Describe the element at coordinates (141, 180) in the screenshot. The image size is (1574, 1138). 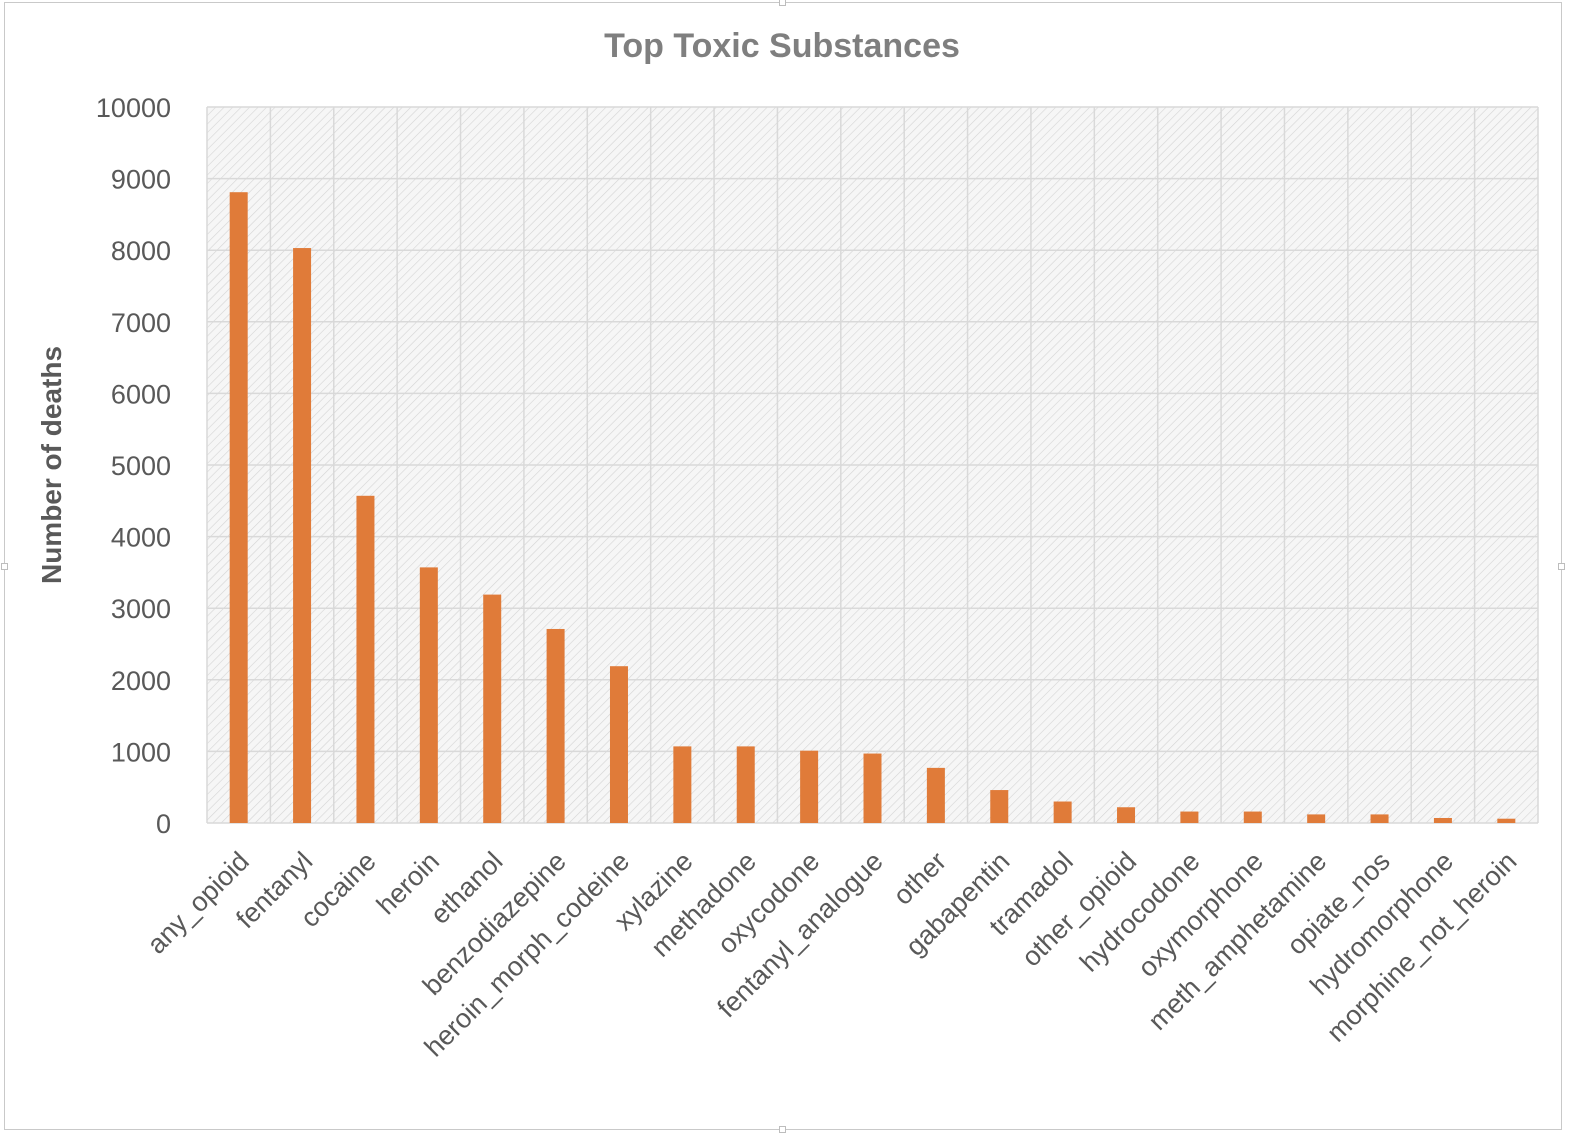
I see `y-tick-label: 9000` at that location.